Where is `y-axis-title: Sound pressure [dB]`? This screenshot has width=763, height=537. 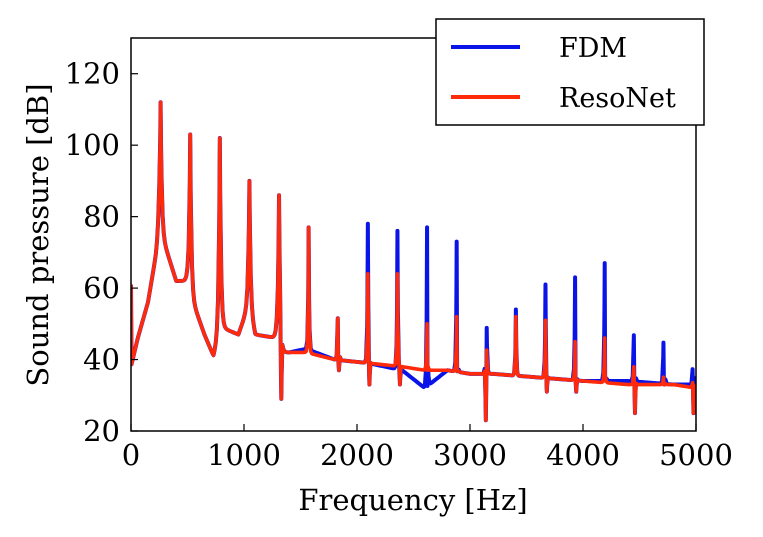 y-axis-title: Sound pressure [dB] is located at coordinates (38, 234).